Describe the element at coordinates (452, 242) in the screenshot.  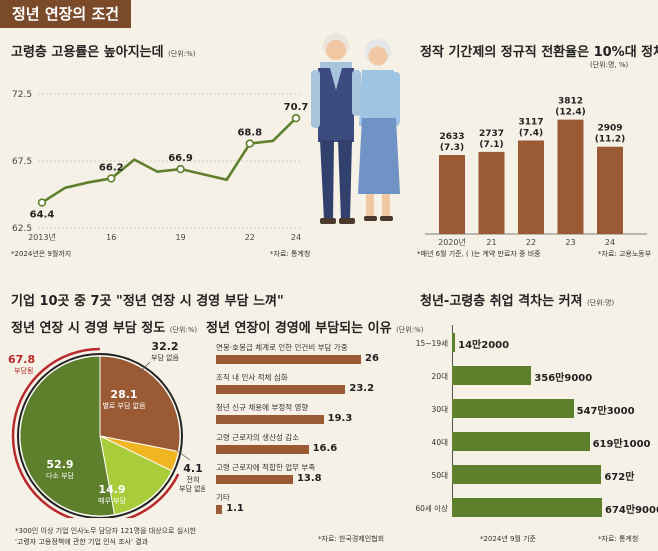
I see `contract-category-label: 2020년` at that location.